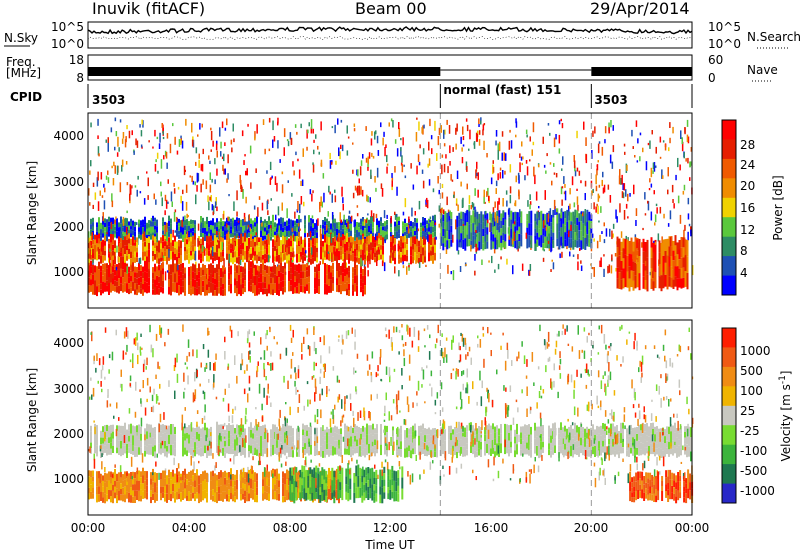 This screenshot has height=554, width=800. Describe the element at coordinates (390, 38) in the screenshot. I see `nsearch-trace` at that location.